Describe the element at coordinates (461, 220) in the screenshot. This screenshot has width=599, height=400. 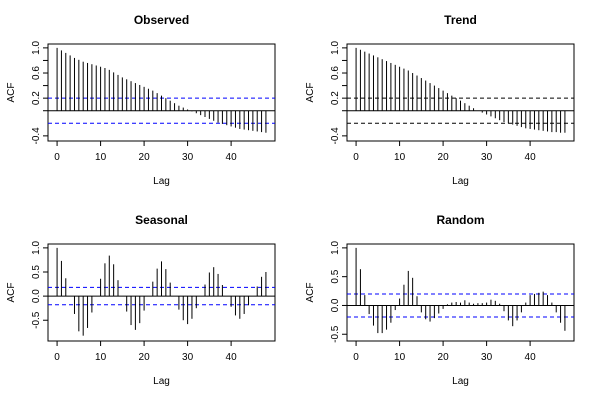
I see `panel-title: Random` at that location.